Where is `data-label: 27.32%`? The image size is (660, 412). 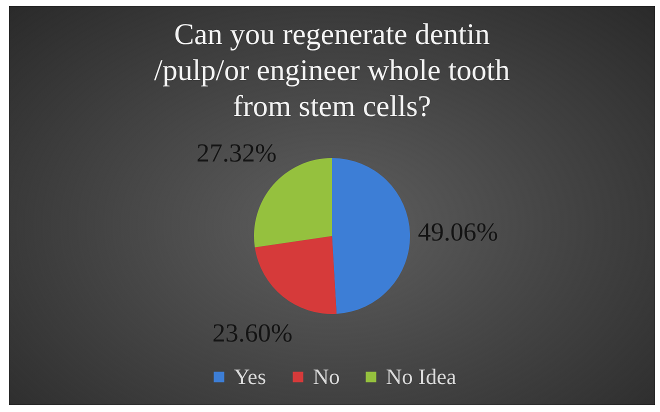 data-label: 27.32% is located at coordinates (236, 153).